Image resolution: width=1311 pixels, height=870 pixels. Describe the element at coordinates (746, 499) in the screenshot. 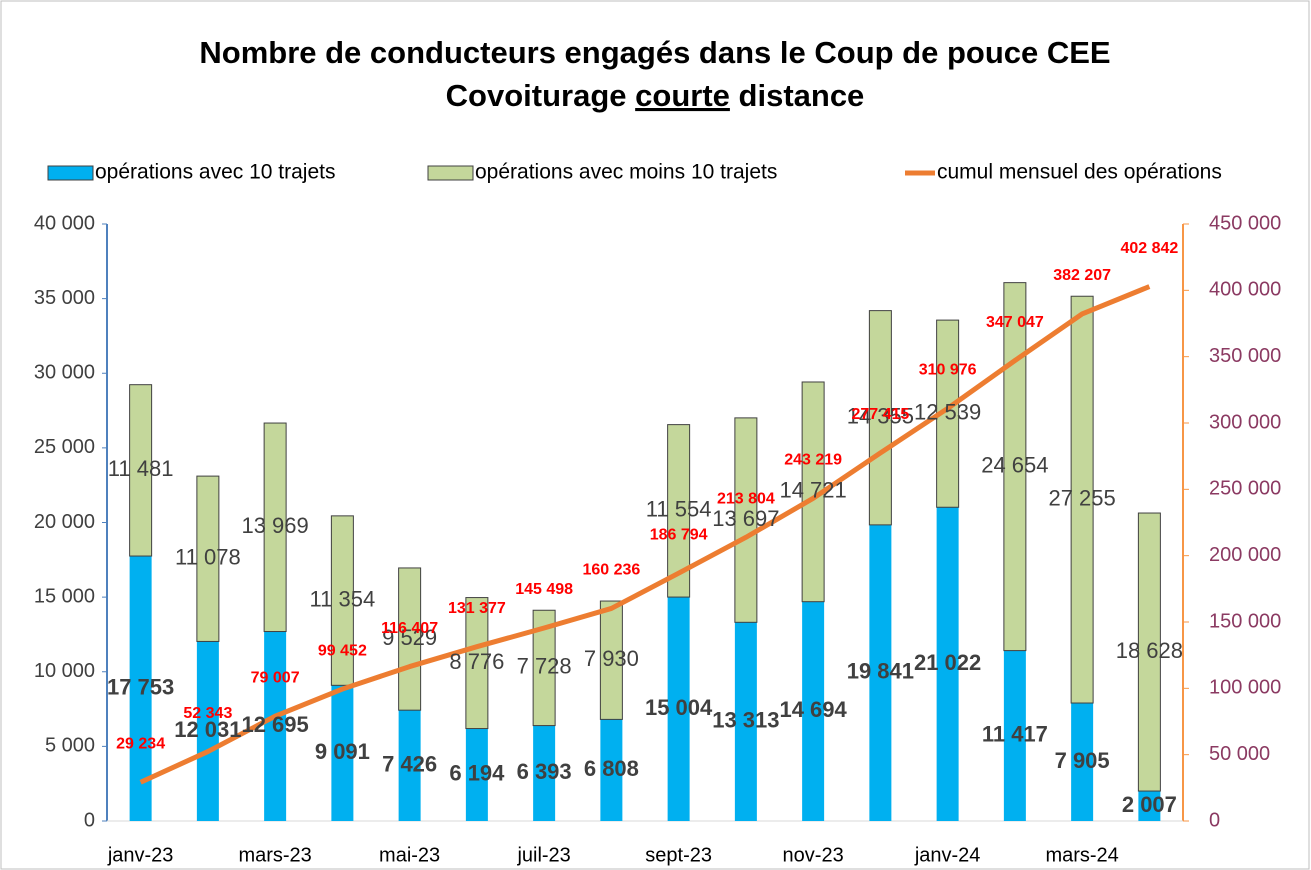

I see `line-label: 213 804` at that location.